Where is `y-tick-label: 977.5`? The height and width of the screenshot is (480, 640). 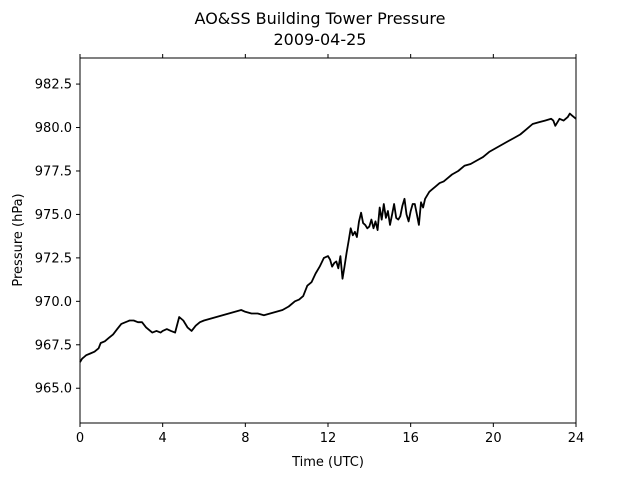
y-tick-label: 977.5 is located at coordinates (53, 171).